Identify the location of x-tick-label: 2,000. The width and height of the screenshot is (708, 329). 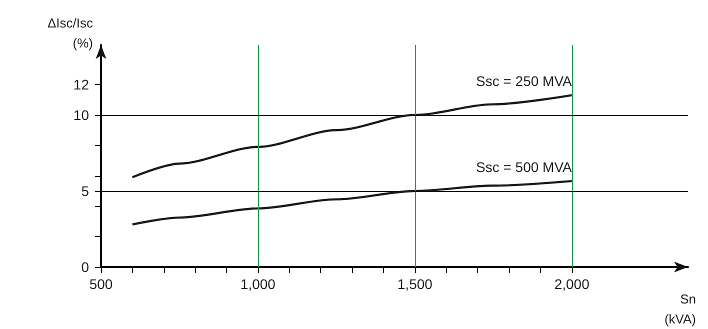
(572, 284).